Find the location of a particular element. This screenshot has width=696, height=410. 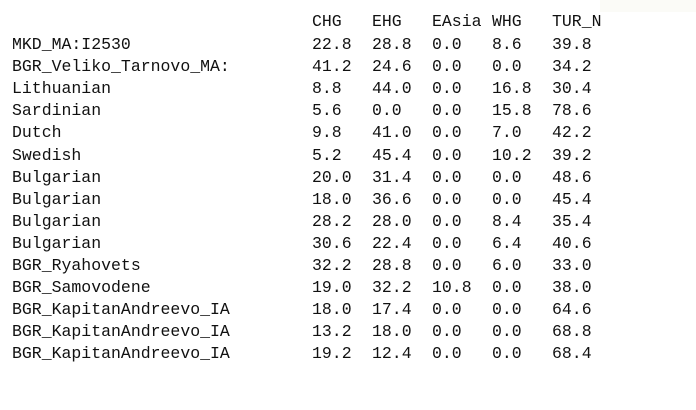

value-cell: 68.8 is located at coordinates (572, 332).